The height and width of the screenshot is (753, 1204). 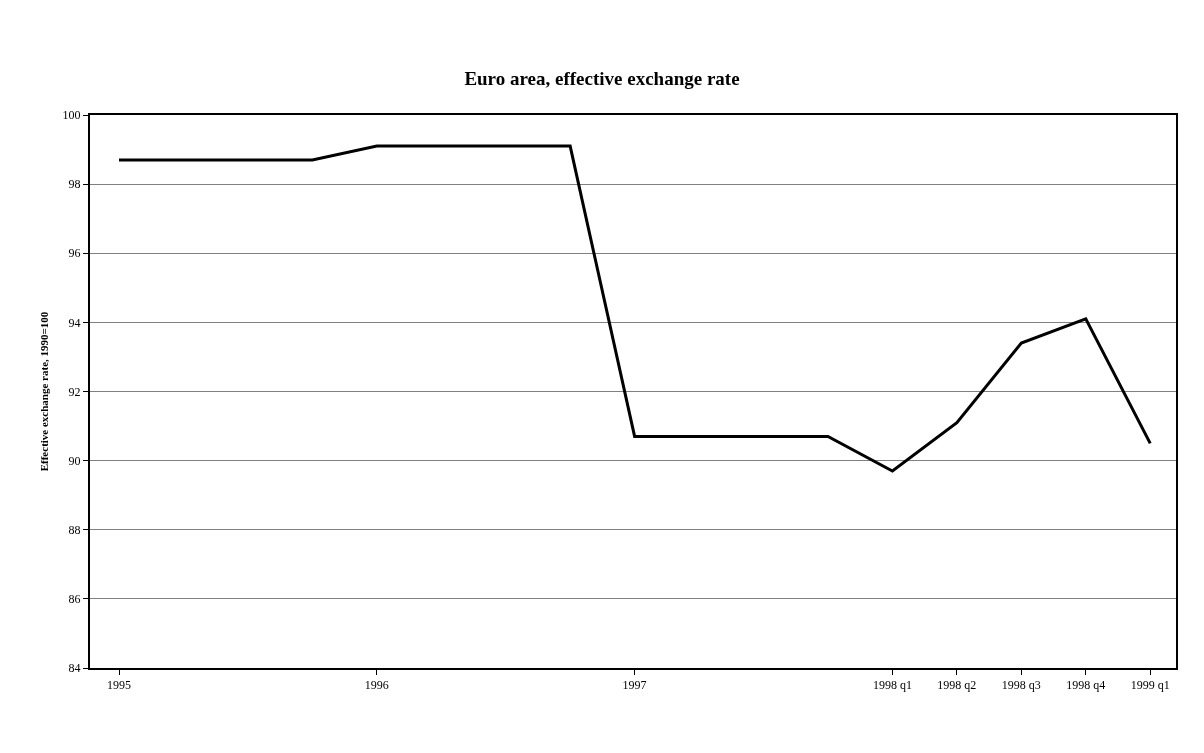 What do you see at coordinates (74, 184) in the screenshot?
I see `y-tick-label: 98` at bounding box center [74, 184].